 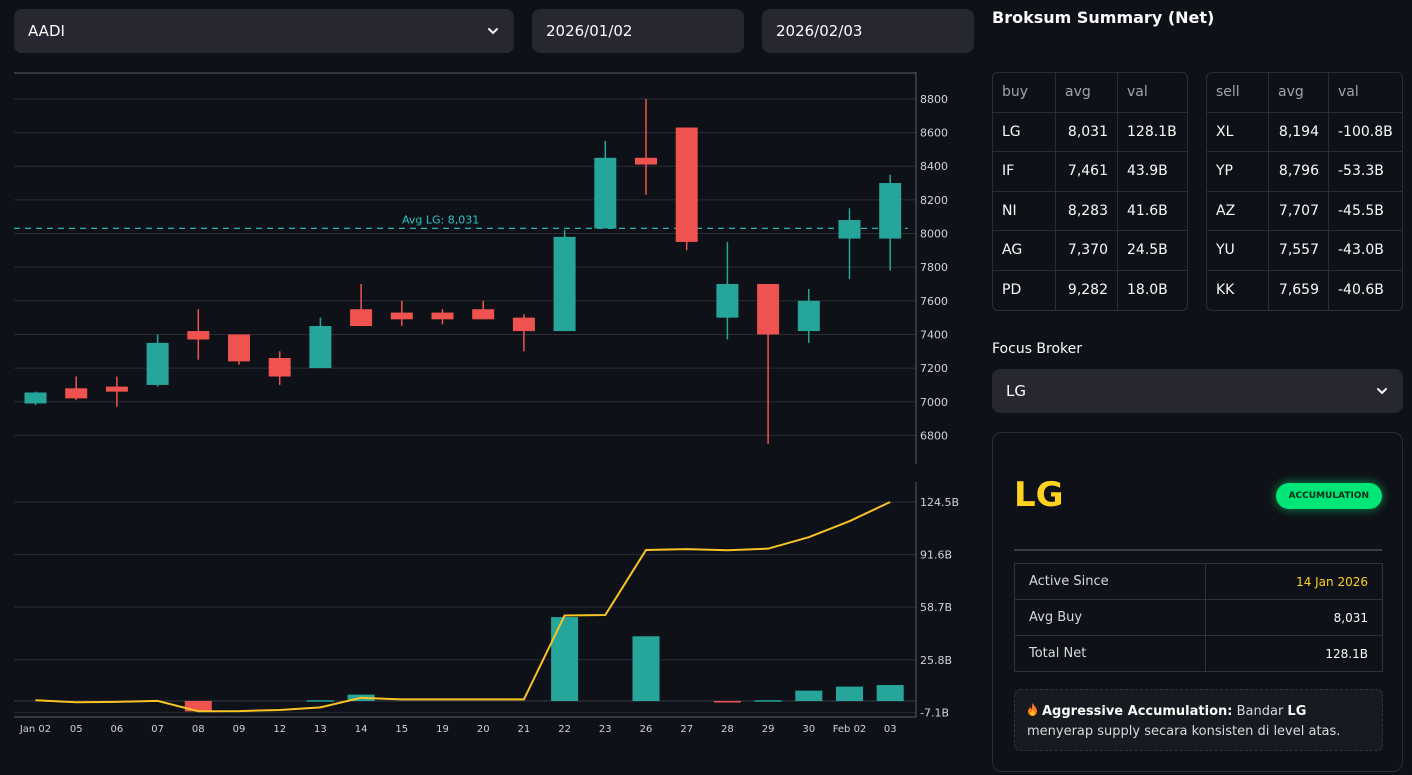 I want to click on focus-broker-value: LG, so click(x=1016, y=391).